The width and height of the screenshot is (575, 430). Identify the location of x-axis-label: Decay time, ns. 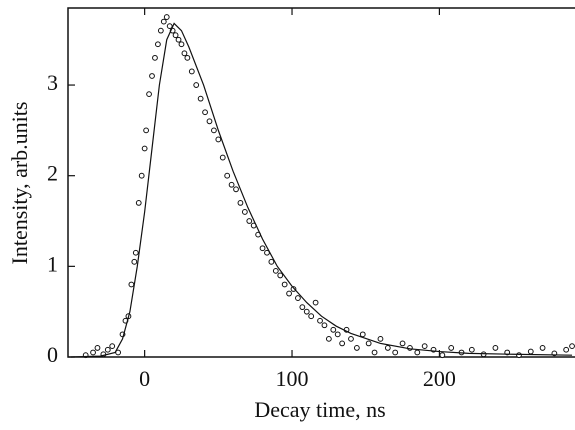
(319, 409).